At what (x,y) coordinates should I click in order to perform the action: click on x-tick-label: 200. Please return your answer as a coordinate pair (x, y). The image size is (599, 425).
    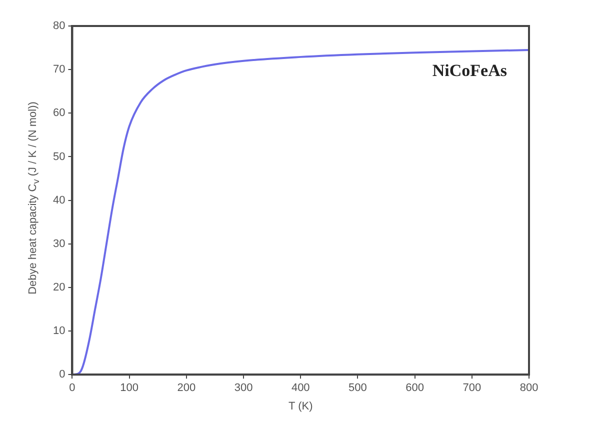
    Looking at the image, I should click on (186, 388).